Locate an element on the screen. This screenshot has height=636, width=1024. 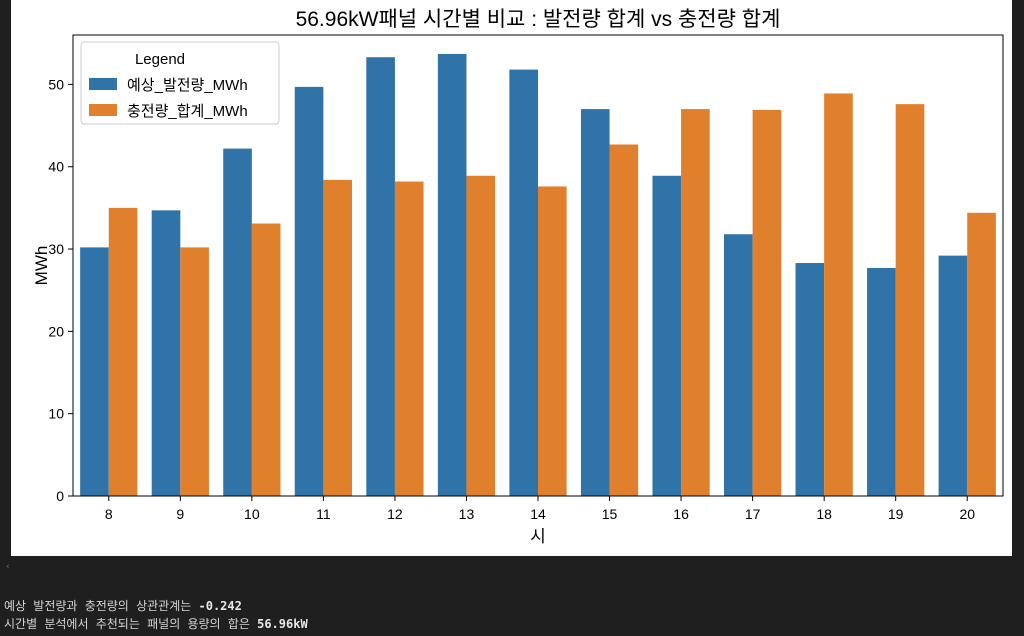
output-line-correlation-text: 예상 발전량과 충전량의 상관관계는 is located at coordinates (101, 606).